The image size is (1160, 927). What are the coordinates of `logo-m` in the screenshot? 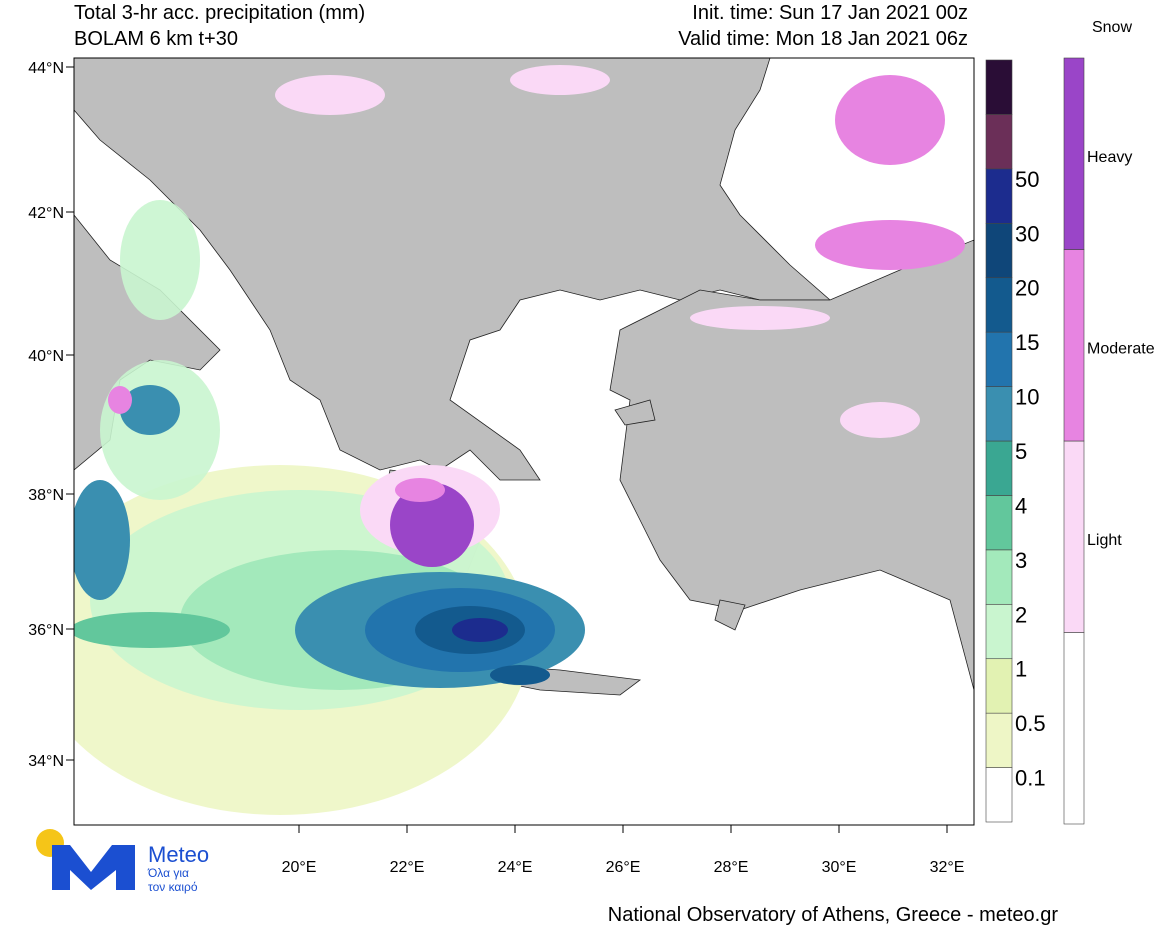 It's located at (93, 867).